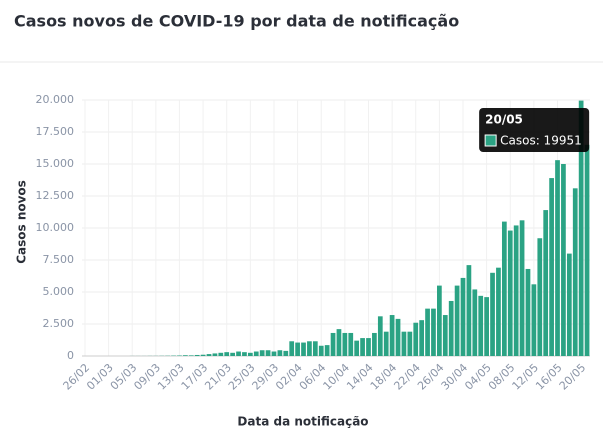  Describe the element at coordinates (59, 323) in the screenshot. I see `y-tick-label: 2.500` at that location.